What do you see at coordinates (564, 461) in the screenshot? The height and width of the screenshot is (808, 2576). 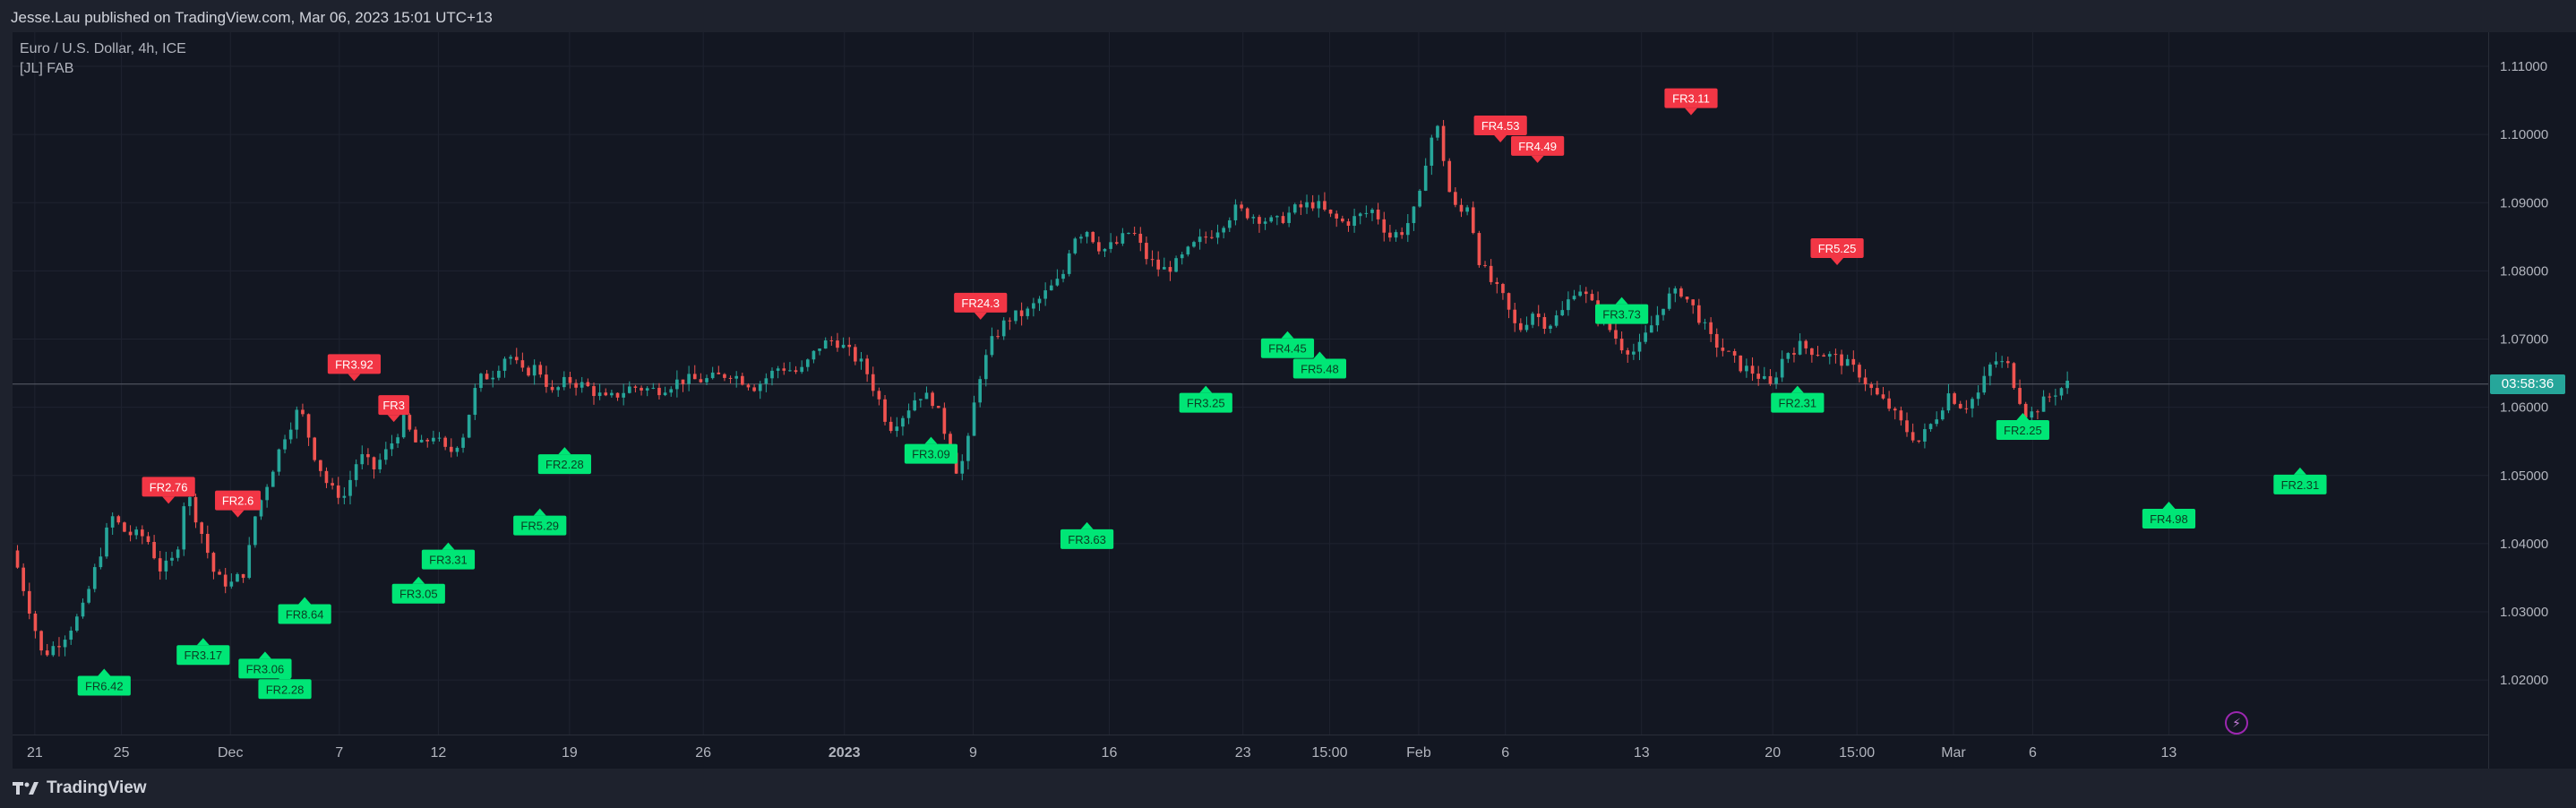 I see `fr-label-up: FR2.28` at bounding box center [564, 461].